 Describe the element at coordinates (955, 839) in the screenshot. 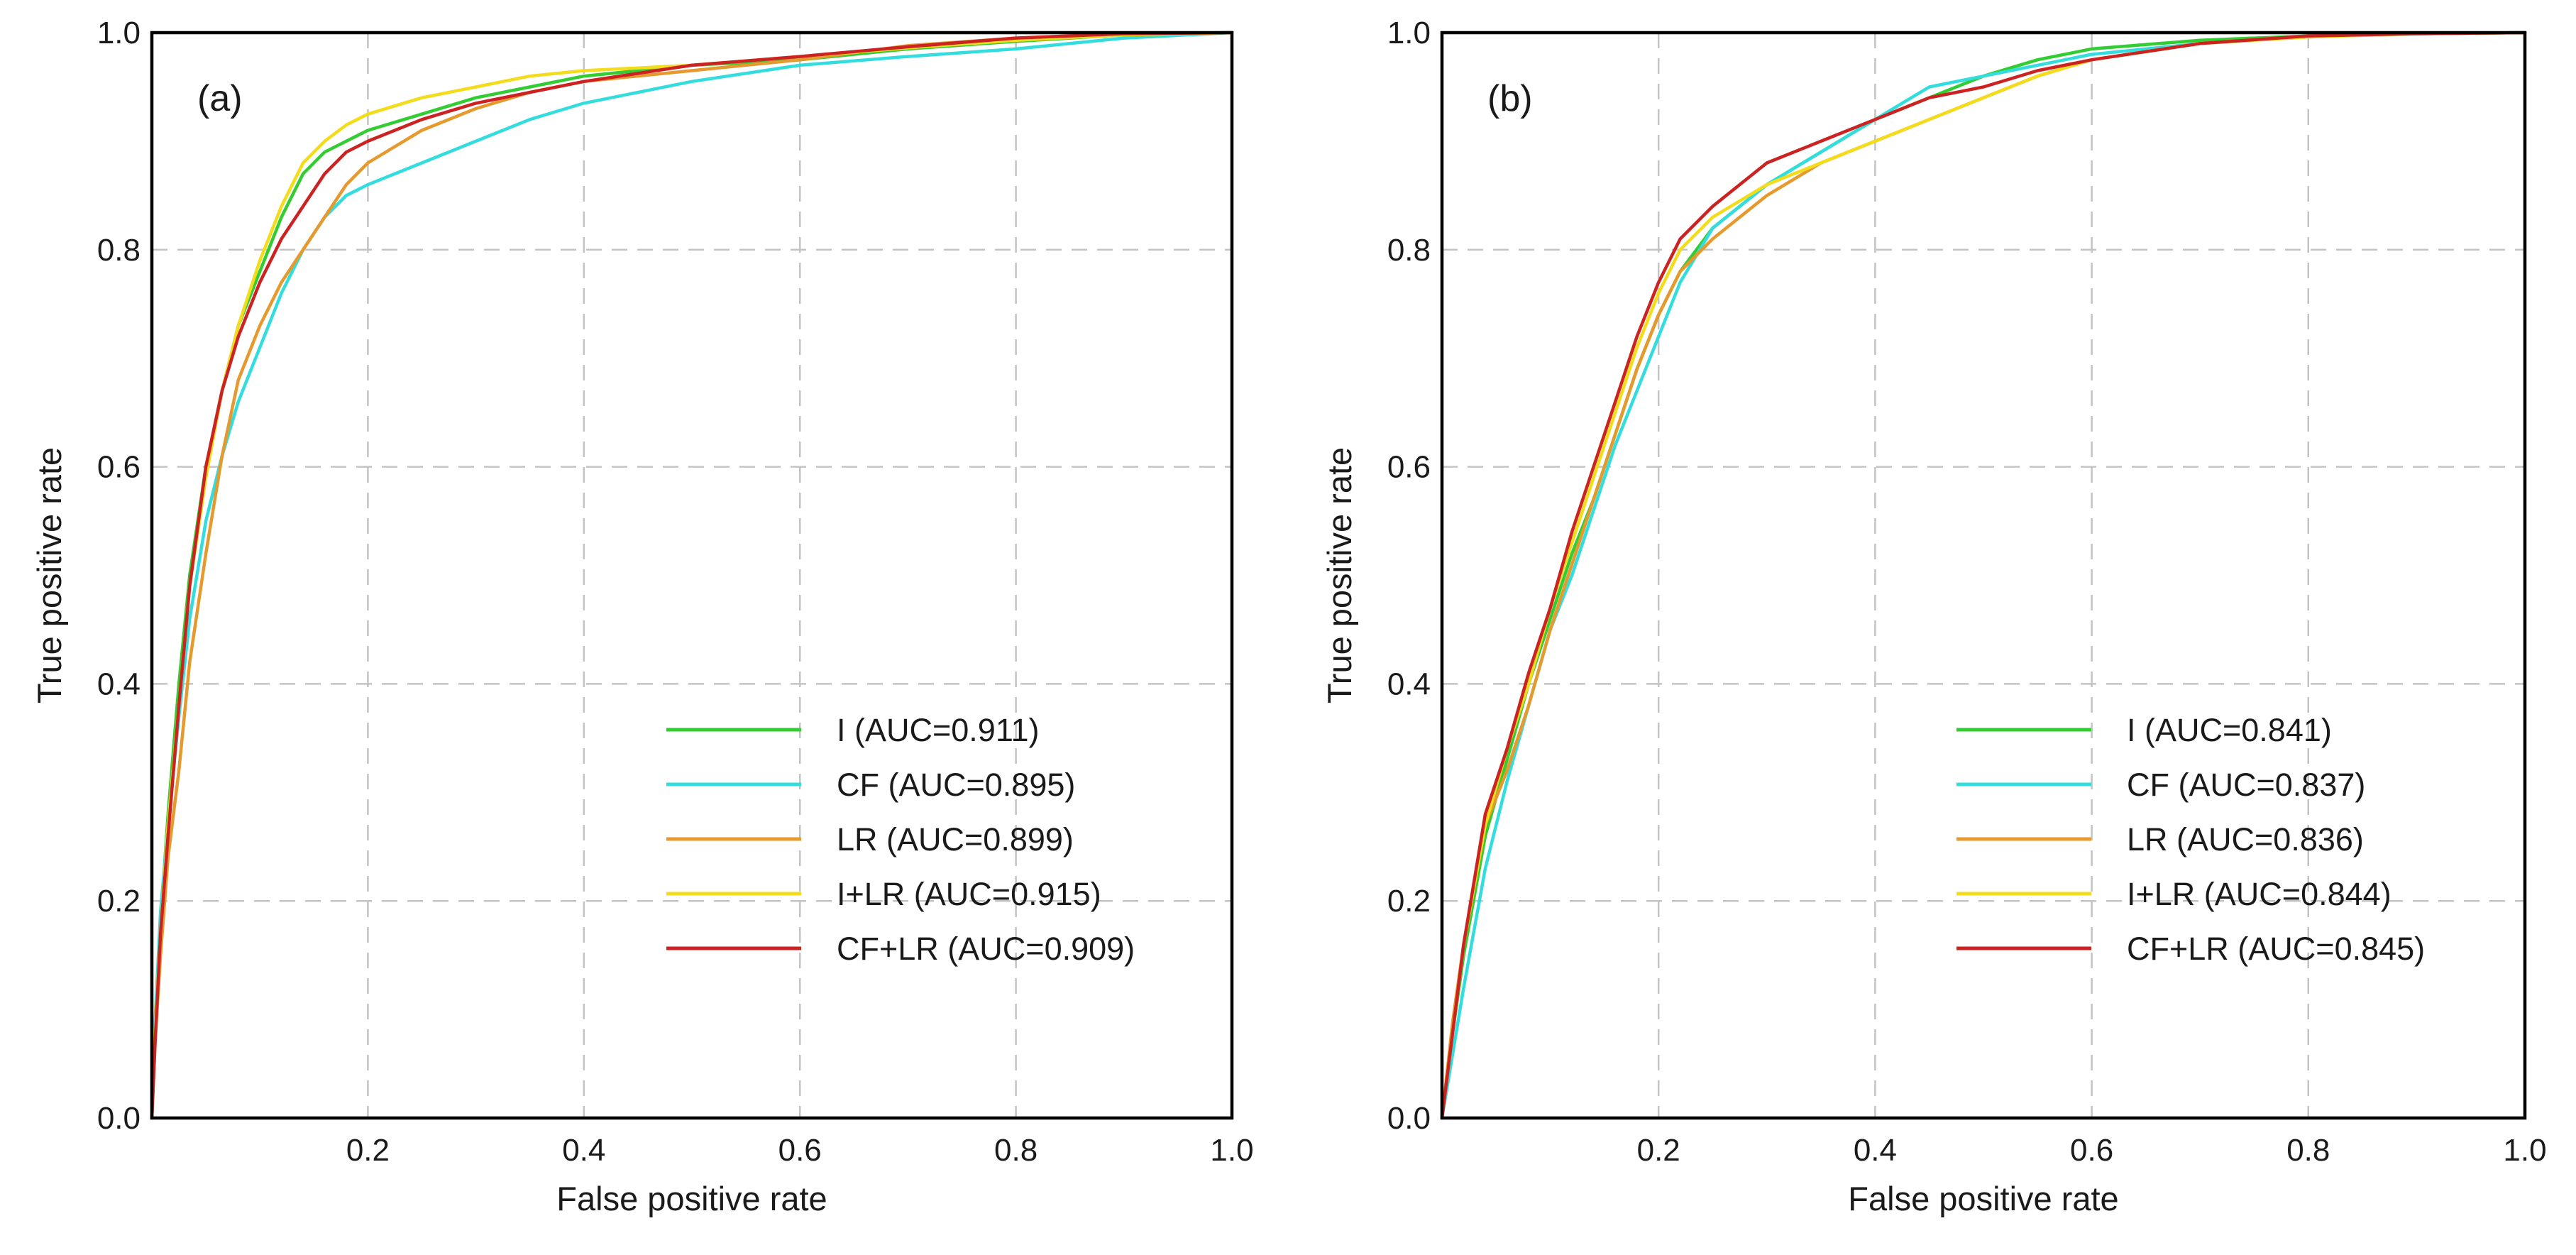

I see `legend-label-a: LR (AUC=0.899)` at that location.